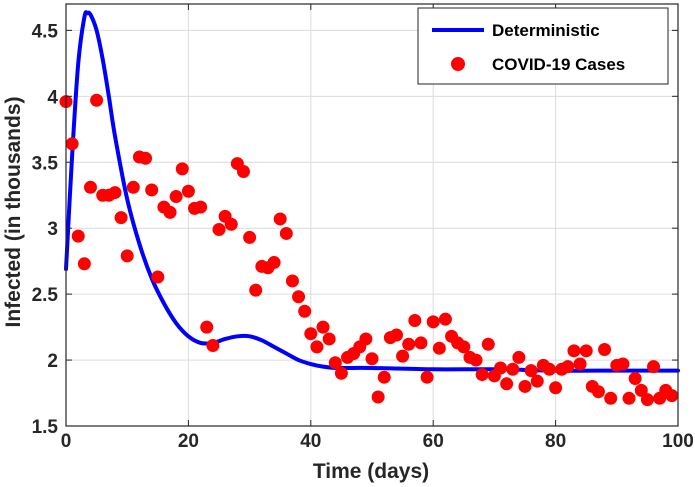 This screenshot has width=695, height=487. What do you see at coordinates (543, 46) in the screenshot?
I see `legend: Deterministic COVID-19 Cases` at bounding box center [543, 46].